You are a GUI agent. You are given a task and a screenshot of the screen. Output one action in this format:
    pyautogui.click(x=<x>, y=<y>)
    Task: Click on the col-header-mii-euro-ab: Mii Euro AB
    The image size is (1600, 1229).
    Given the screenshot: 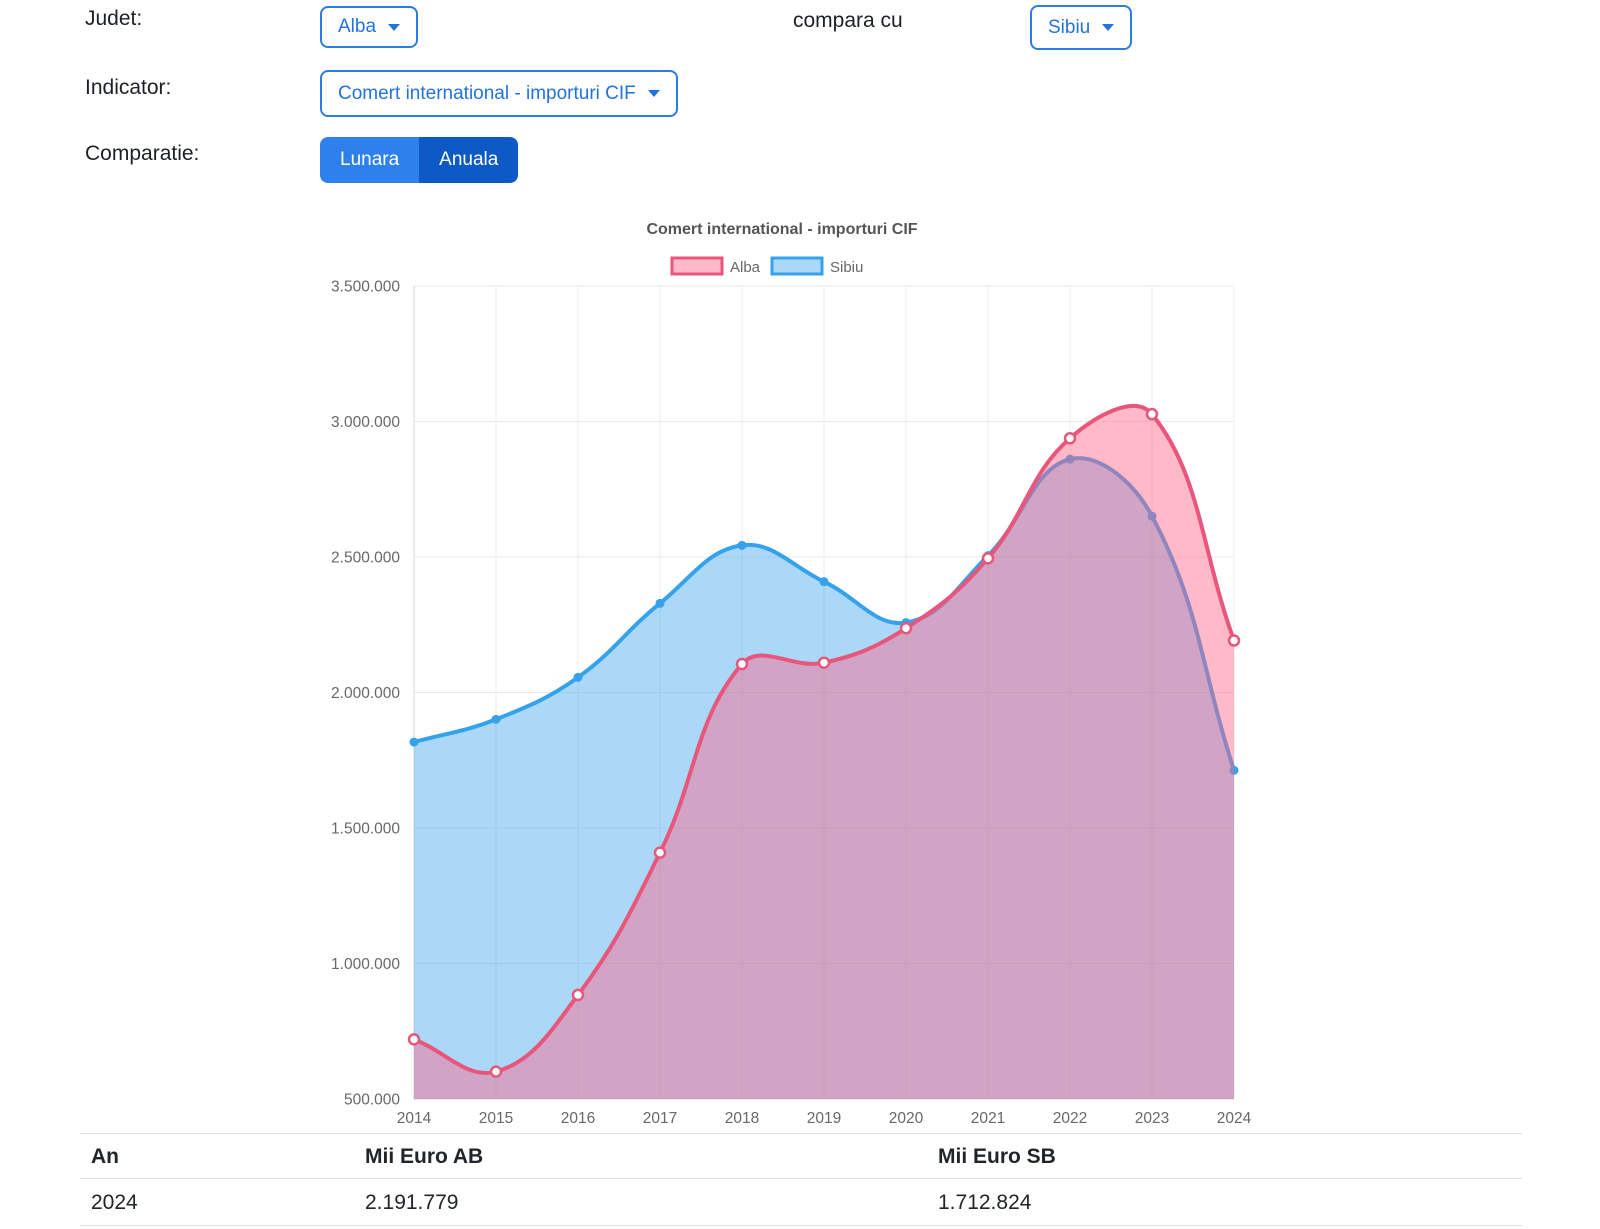 What is the action you would take?
    pyautogui.click(x=424, y=1156)
    